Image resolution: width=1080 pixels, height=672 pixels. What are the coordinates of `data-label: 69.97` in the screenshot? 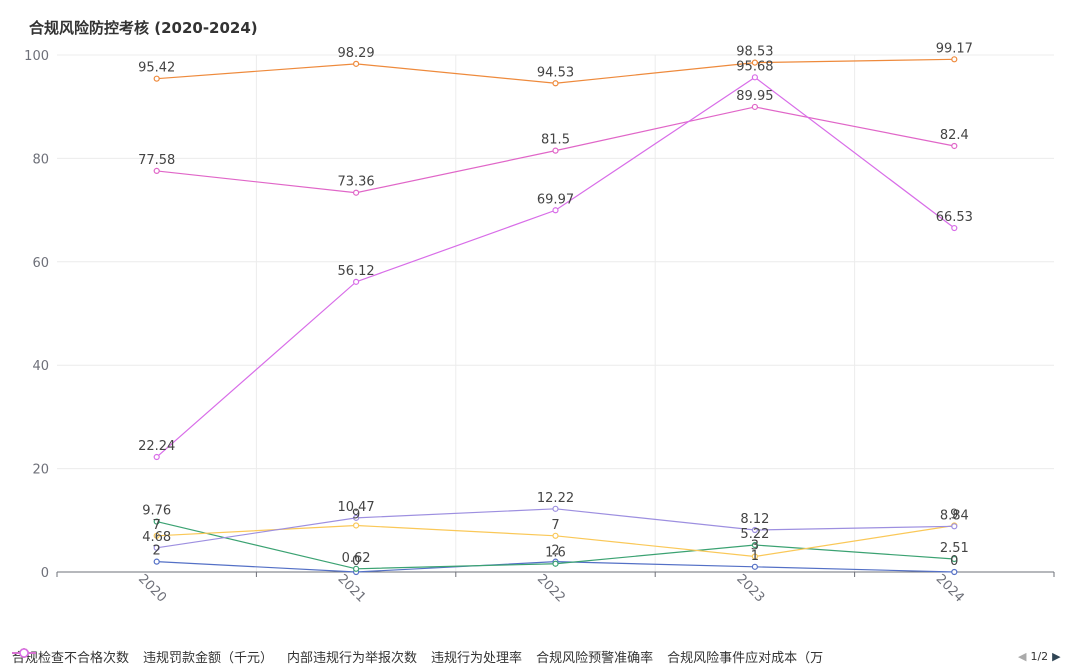 It's located at (555, 199).